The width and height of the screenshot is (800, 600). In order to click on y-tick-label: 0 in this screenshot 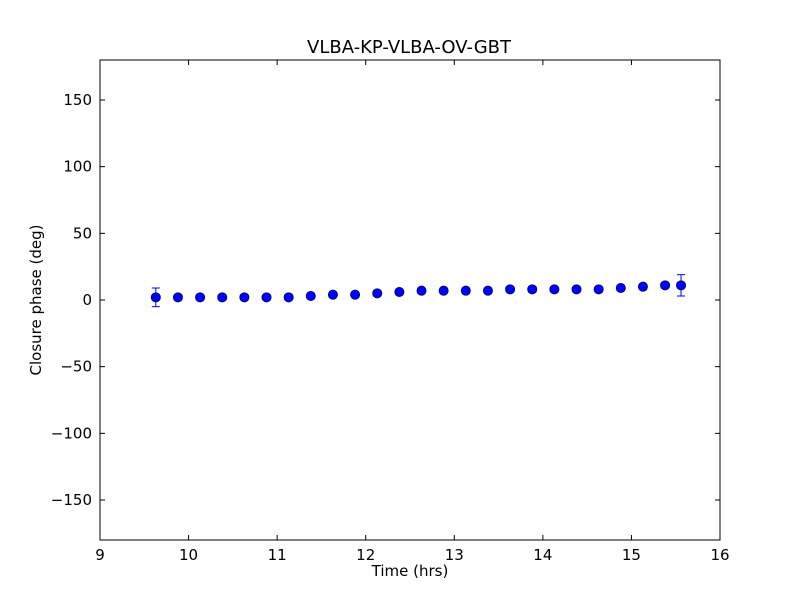, I will do `click(87, 300)`.